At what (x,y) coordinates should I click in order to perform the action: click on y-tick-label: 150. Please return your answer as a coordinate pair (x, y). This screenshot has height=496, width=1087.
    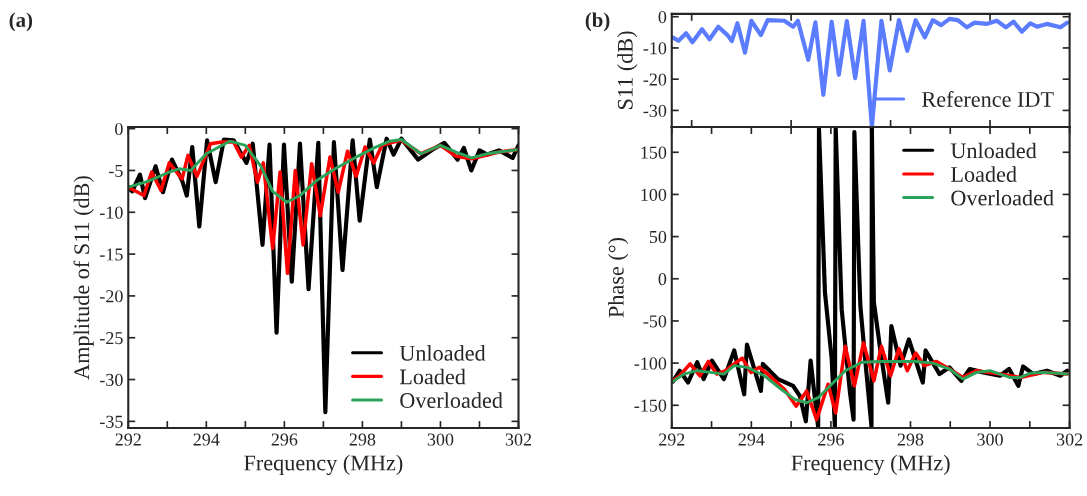
    Looking at the image, I should click on (654, 152).